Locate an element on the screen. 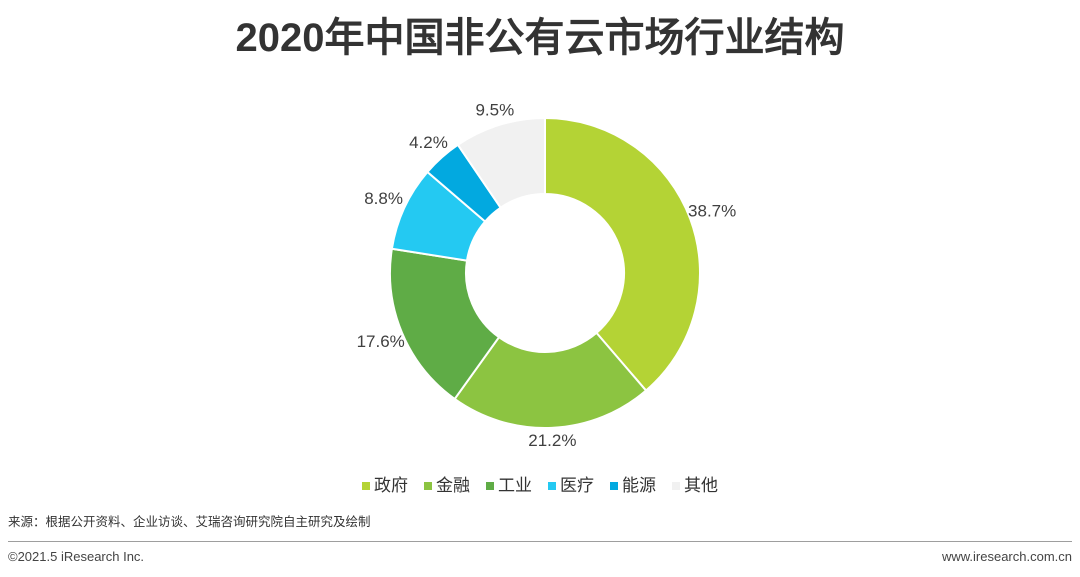 The width and height of the screenshot is (1080, 577). source-note: 来源：根据公开资料、企业访谈、艾瑞咨询研究院自主研究及绘制 is located at coordinates (189, 522).